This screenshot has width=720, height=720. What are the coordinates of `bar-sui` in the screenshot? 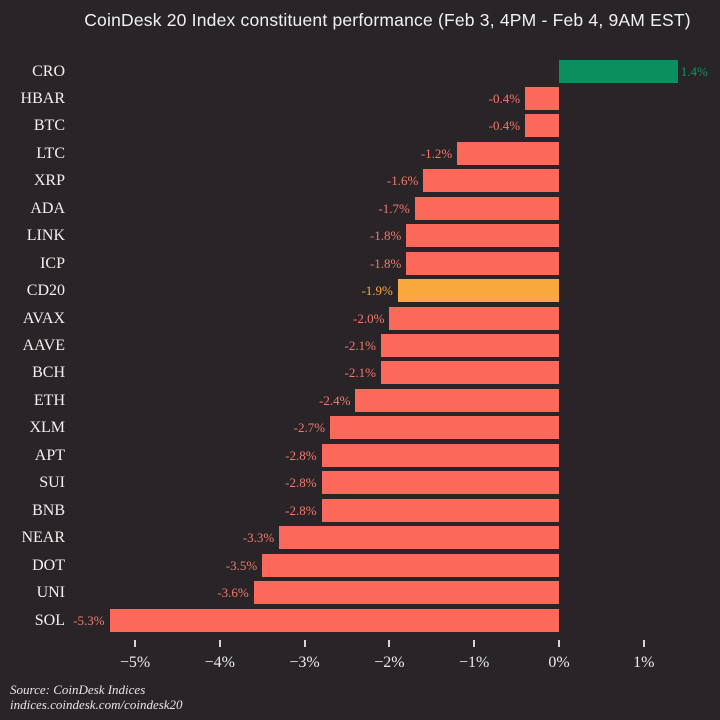 It's located at (440, 483).